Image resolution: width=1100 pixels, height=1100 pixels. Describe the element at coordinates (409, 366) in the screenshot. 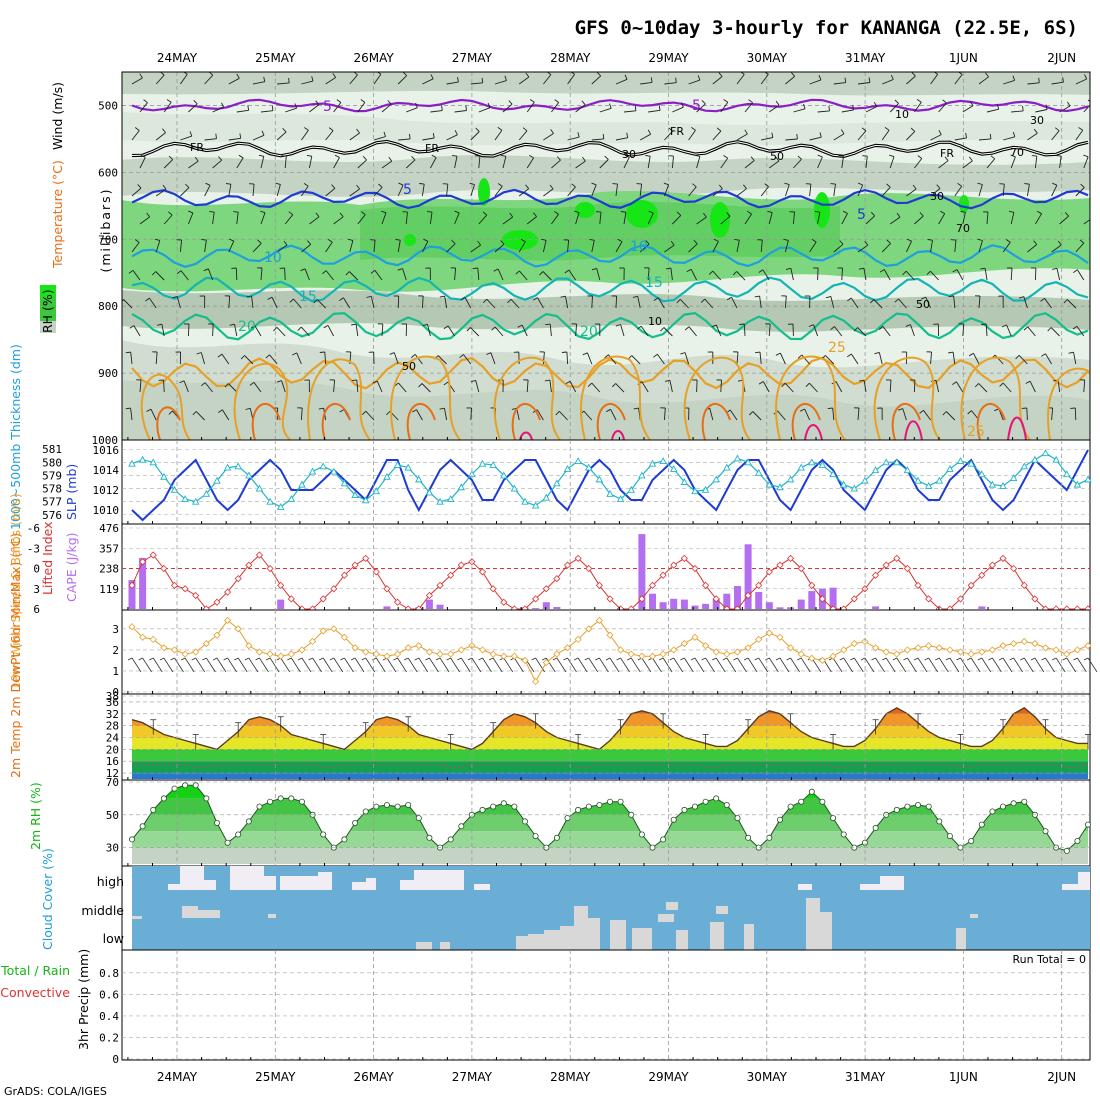

I see `isotach-label: 50` at that location.